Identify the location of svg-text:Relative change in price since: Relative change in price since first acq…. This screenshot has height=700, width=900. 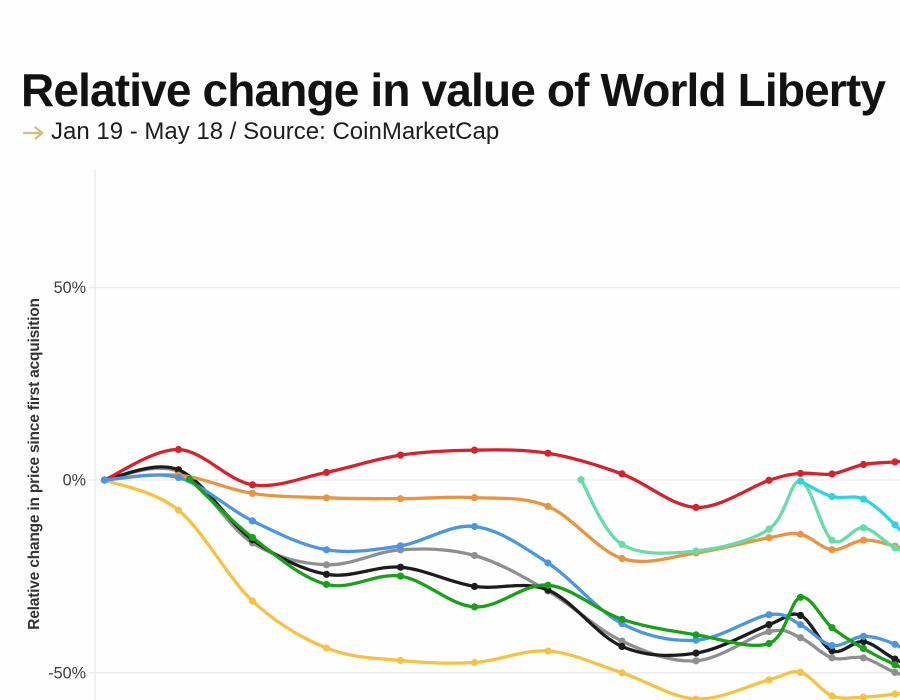
(34, 464).